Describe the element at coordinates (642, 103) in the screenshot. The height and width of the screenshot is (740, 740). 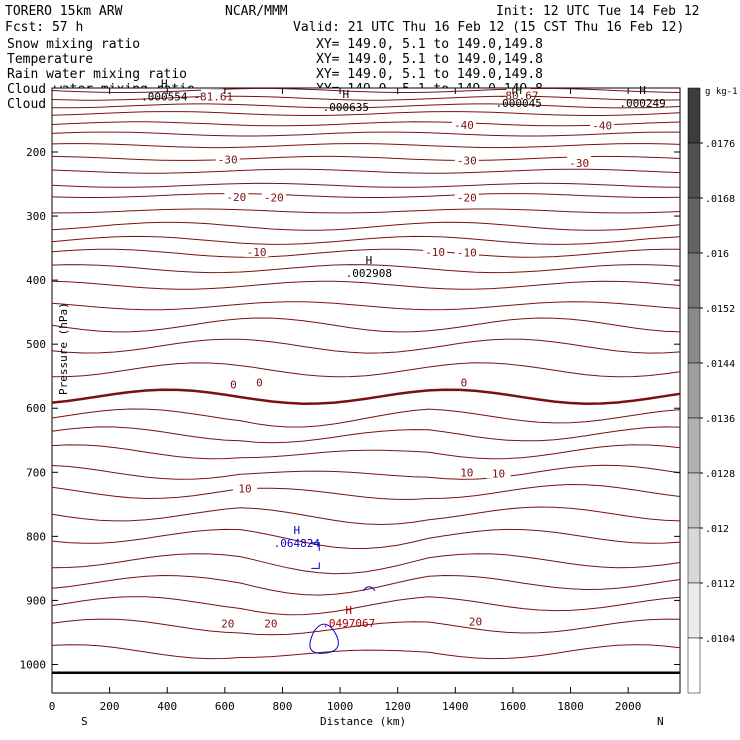
I see `max-marker-value: .000249` at that location.